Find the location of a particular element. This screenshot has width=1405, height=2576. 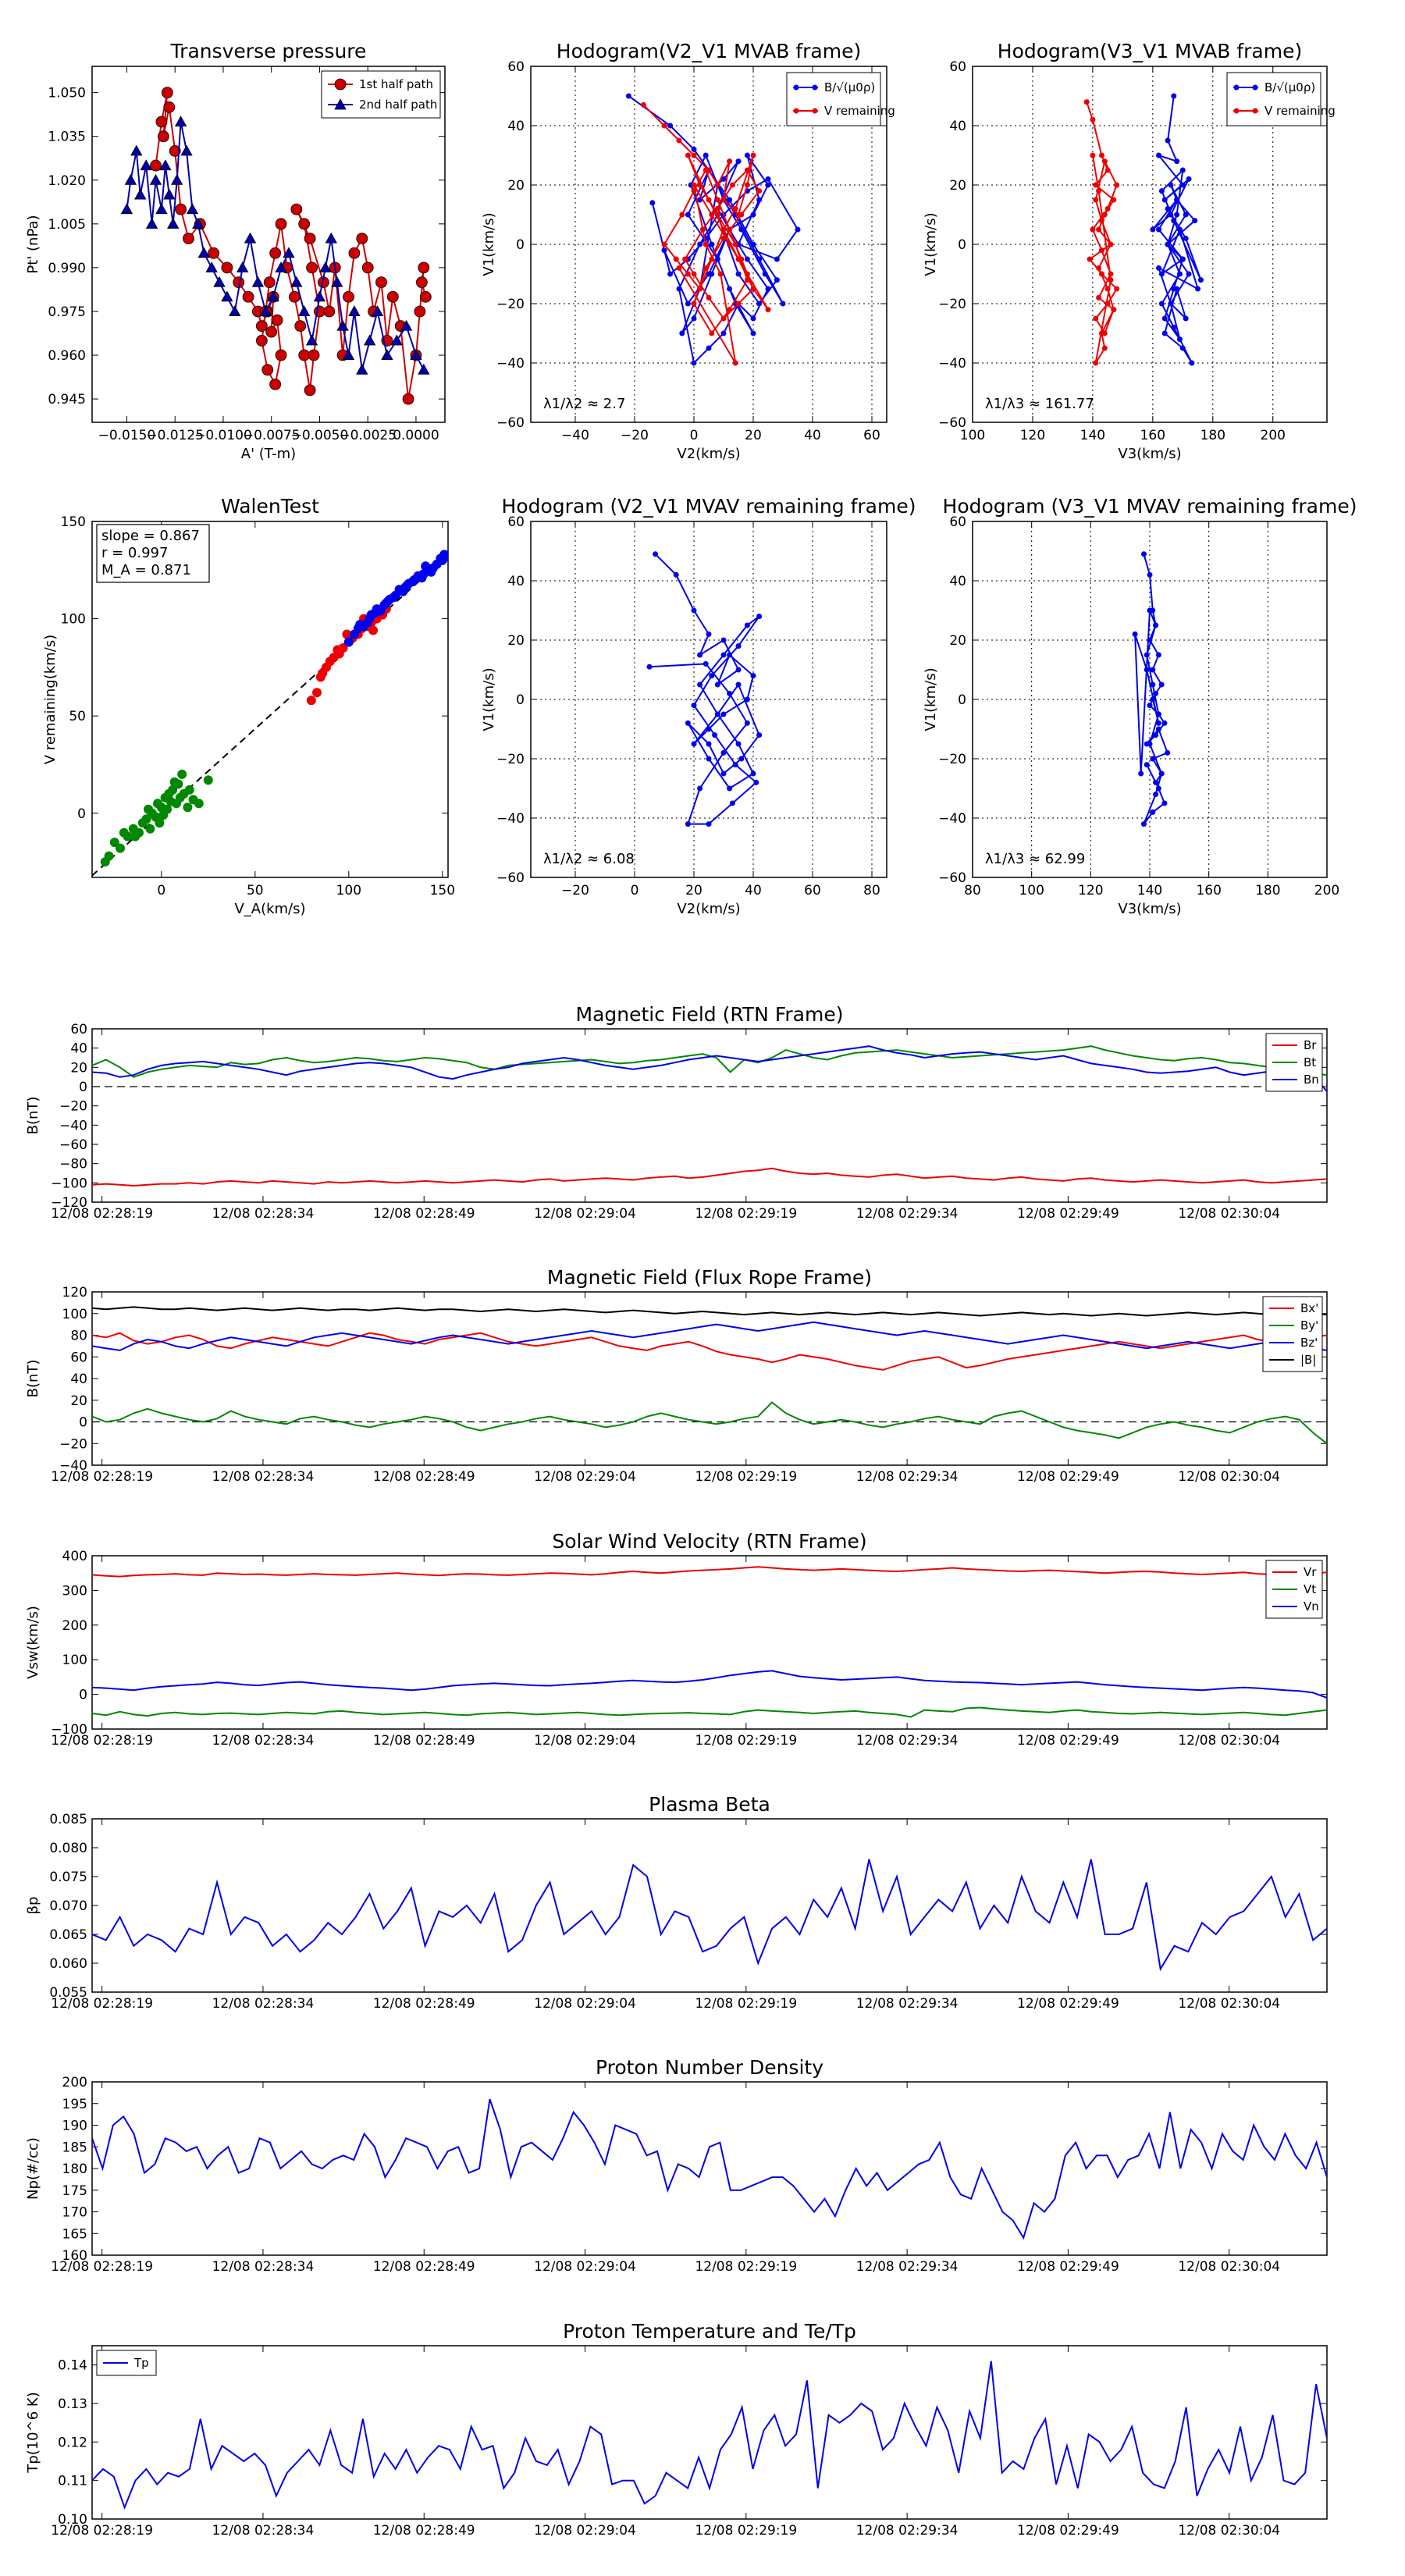

y-tick-label: 0.960 is located at coordinates (67, 356).